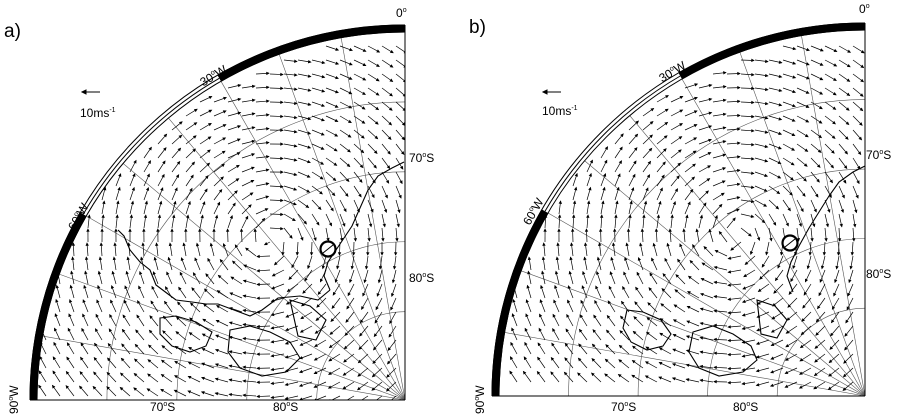  I want to click on lon-label-0: 0o, so click(401, 13).